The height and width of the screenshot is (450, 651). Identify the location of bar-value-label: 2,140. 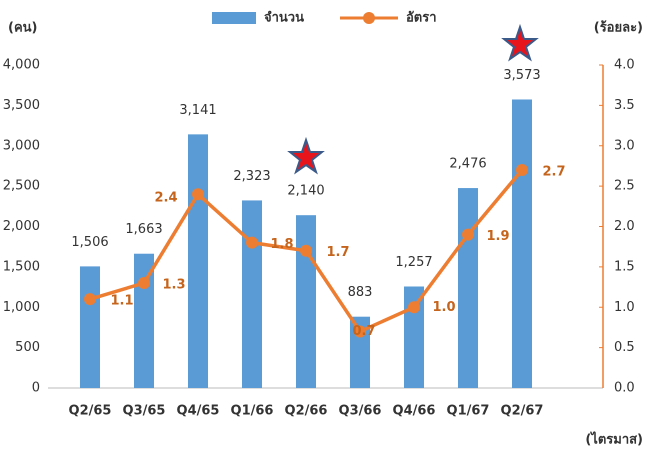
(305, 191).